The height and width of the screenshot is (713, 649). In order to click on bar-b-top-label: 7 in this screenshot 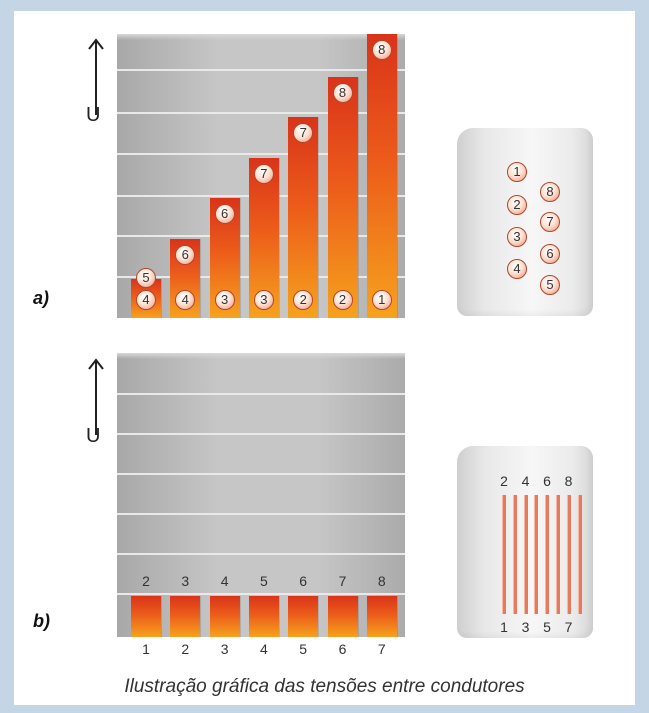, I will do `click(342, 581)`.